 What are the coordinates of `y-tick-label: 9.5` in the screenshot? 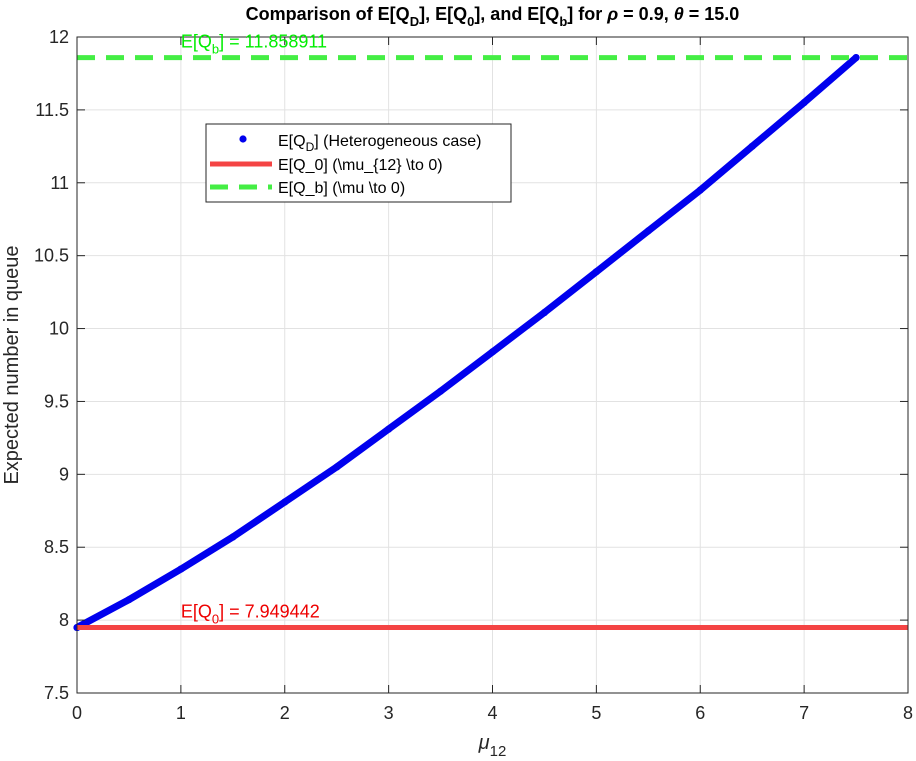 It's located at (56, 401).